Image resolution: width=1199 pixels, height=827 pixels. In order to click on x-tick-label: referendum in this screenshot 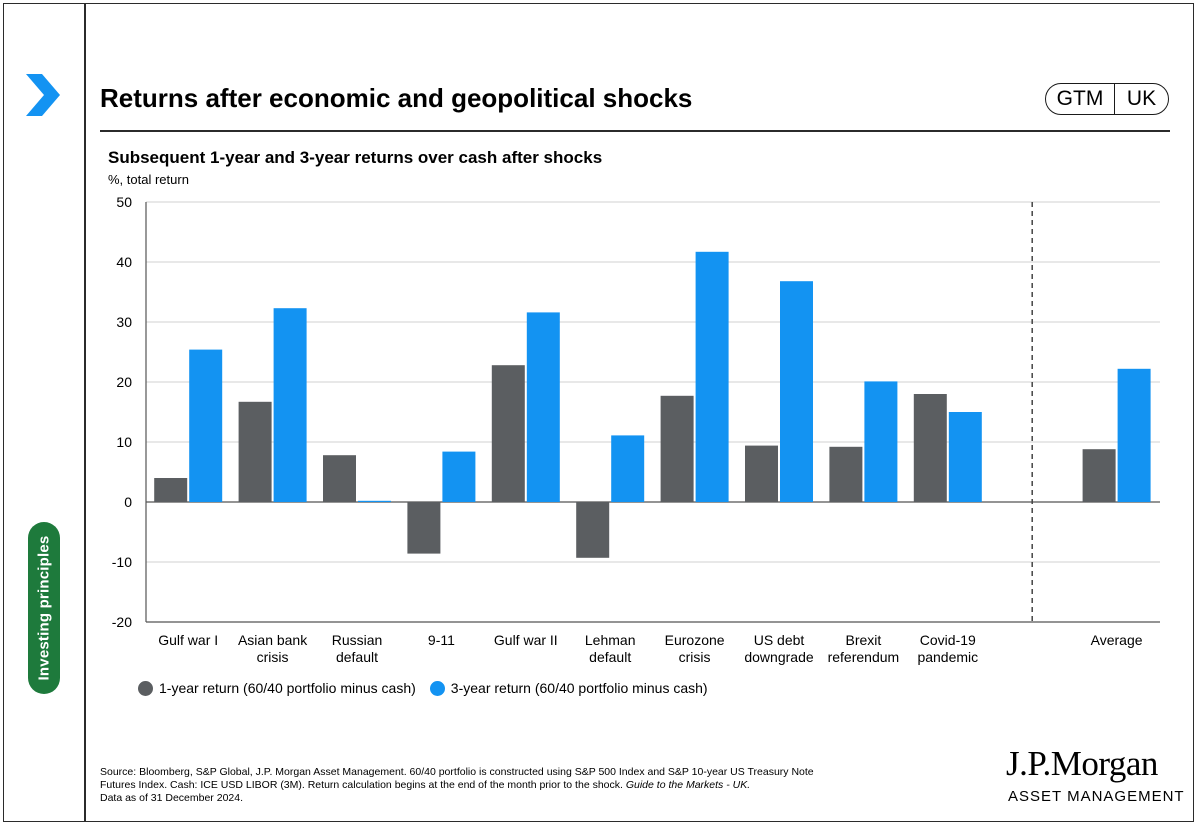, I will do `click(864, 657)`.